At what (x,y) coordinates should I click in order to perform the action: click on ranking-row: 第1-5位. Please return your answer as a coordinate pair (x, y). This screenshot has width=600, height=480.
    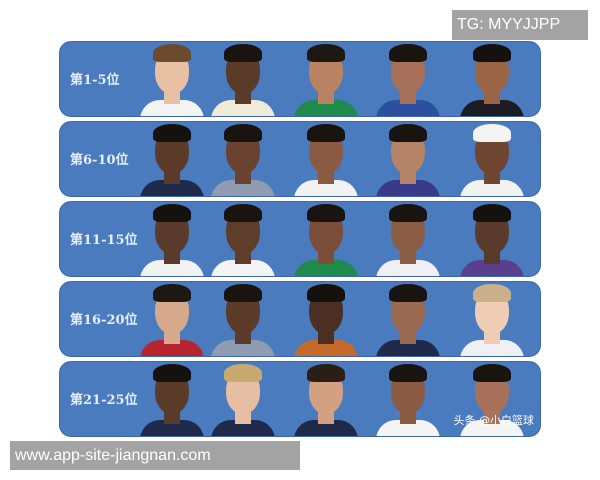
    Looking at the image, I should click on (300, 79).